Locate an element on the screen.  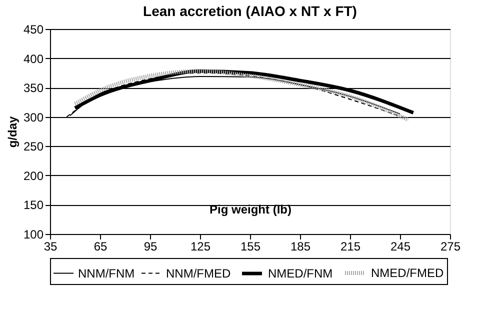
chart-title: Lean accretion (AIAO x NT x FT) is located at coordinates (250, 11).